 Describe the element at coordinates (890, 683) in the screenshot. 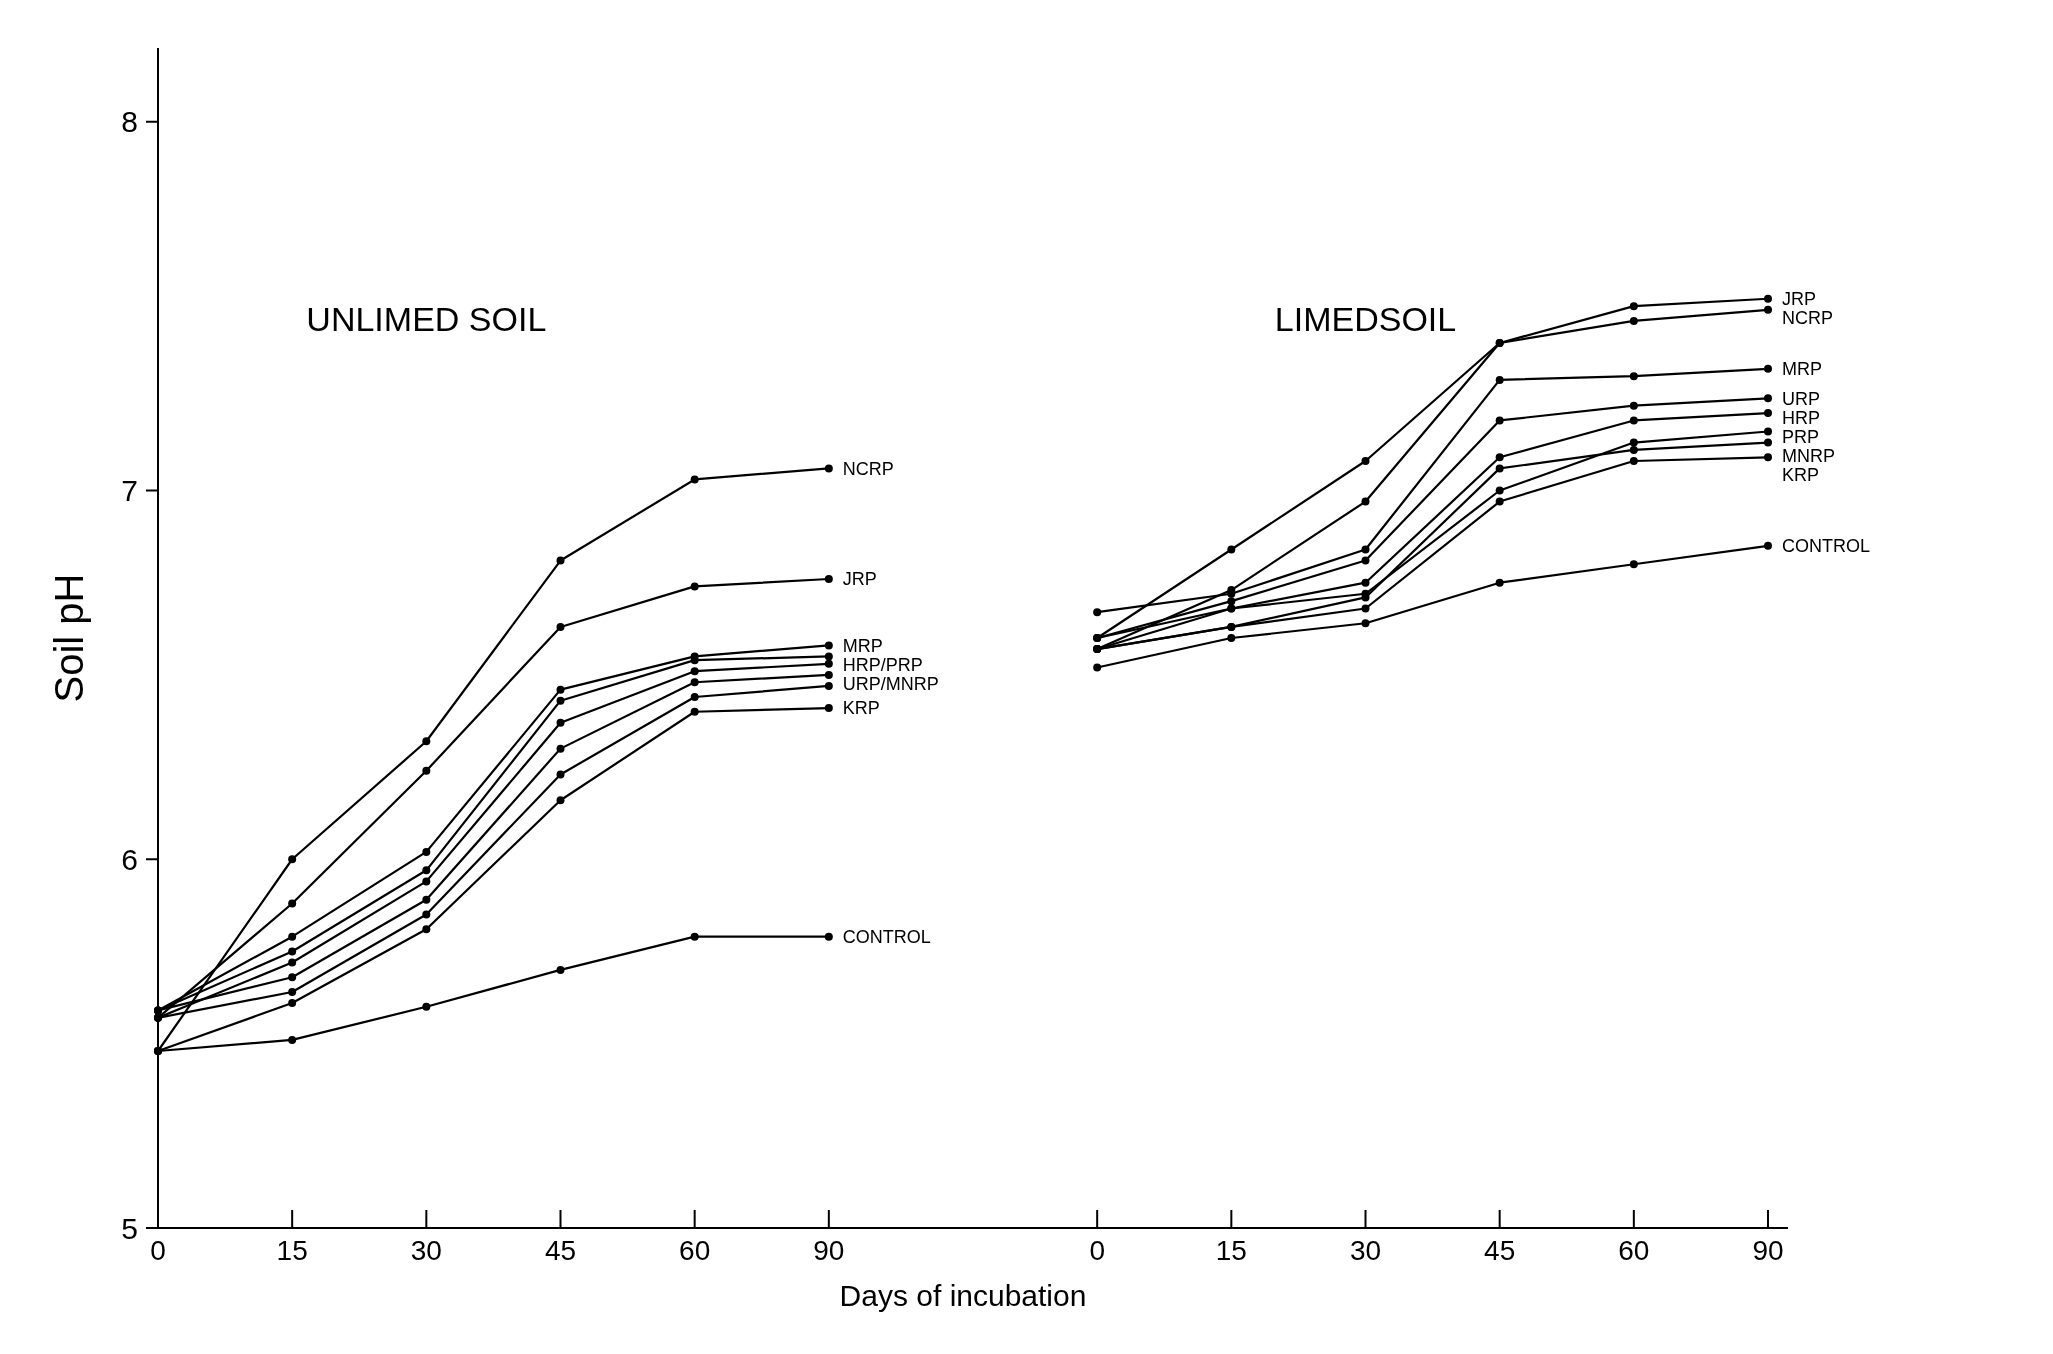

I see `series-label: URP/MNRP` at that location.